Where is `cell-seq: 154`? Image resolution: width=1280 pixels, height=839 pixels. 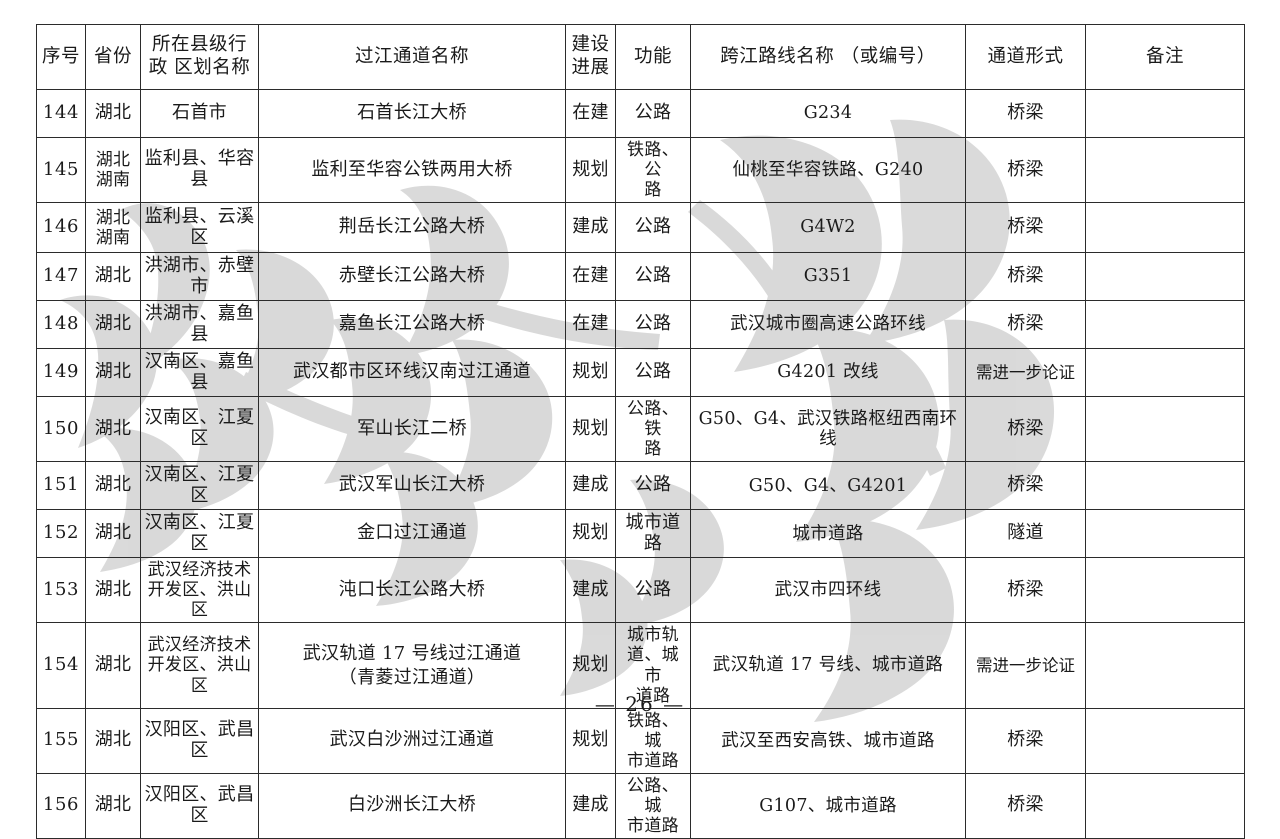
cell-seq: 154 is located at coordinates (61, 665).